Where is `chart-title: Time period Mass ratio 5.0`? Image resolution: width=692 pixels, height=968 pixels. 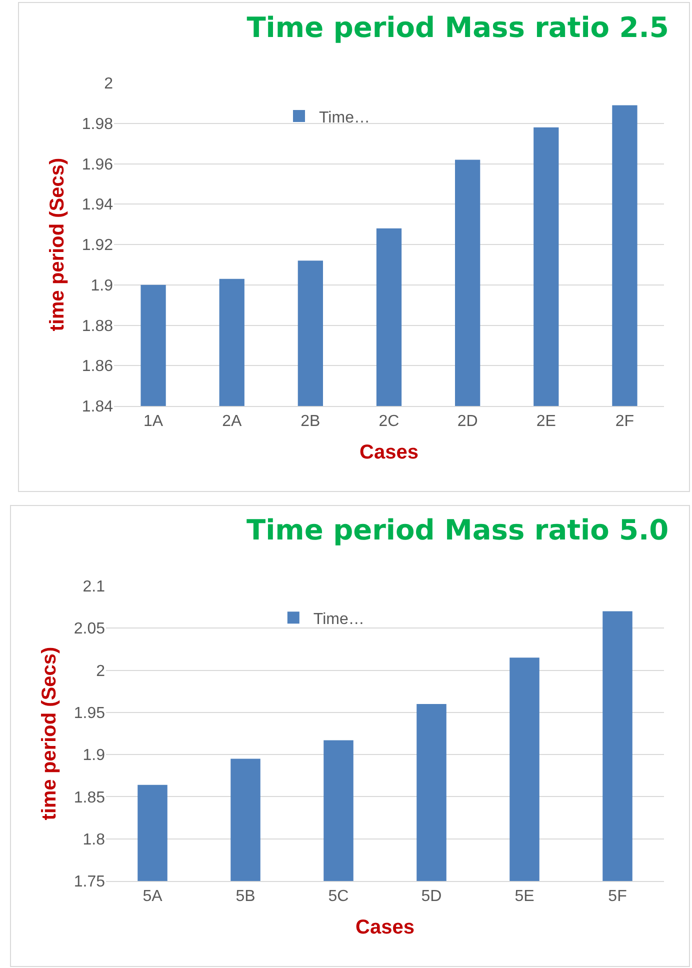
chart-title: Time period Mass ratio 5.0 is located at coordinates (457, 529).